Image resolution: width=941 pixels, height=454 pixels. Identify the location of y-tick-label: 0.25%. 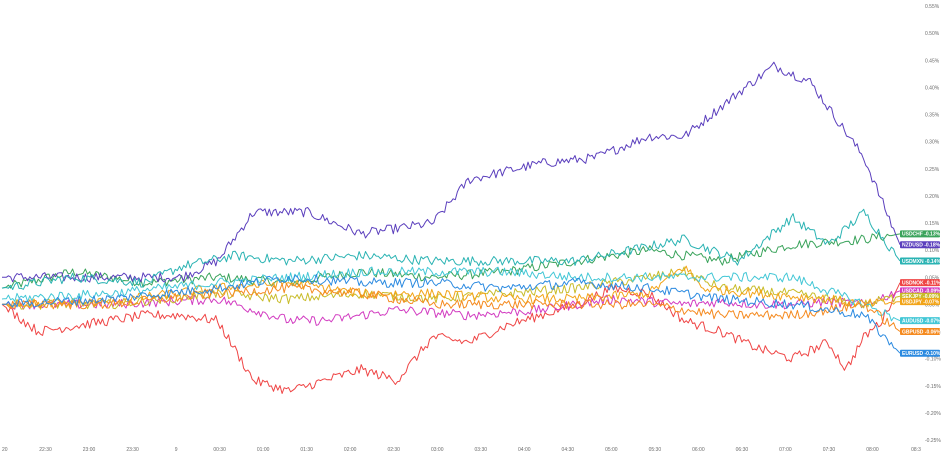
(932, 170).